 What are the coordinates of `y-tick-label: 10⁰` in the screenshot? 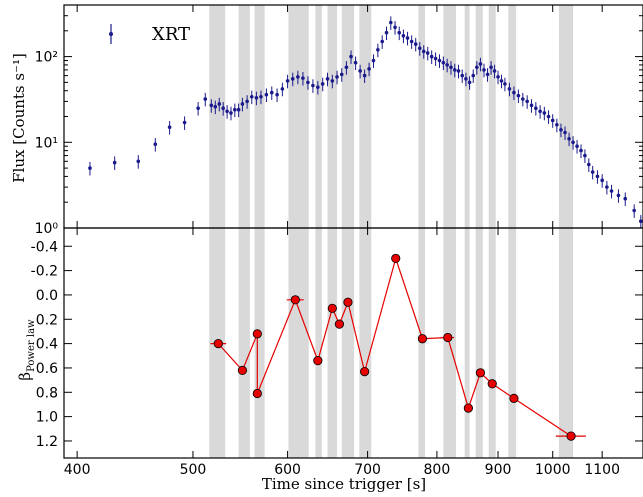 It's located at (47, 229).